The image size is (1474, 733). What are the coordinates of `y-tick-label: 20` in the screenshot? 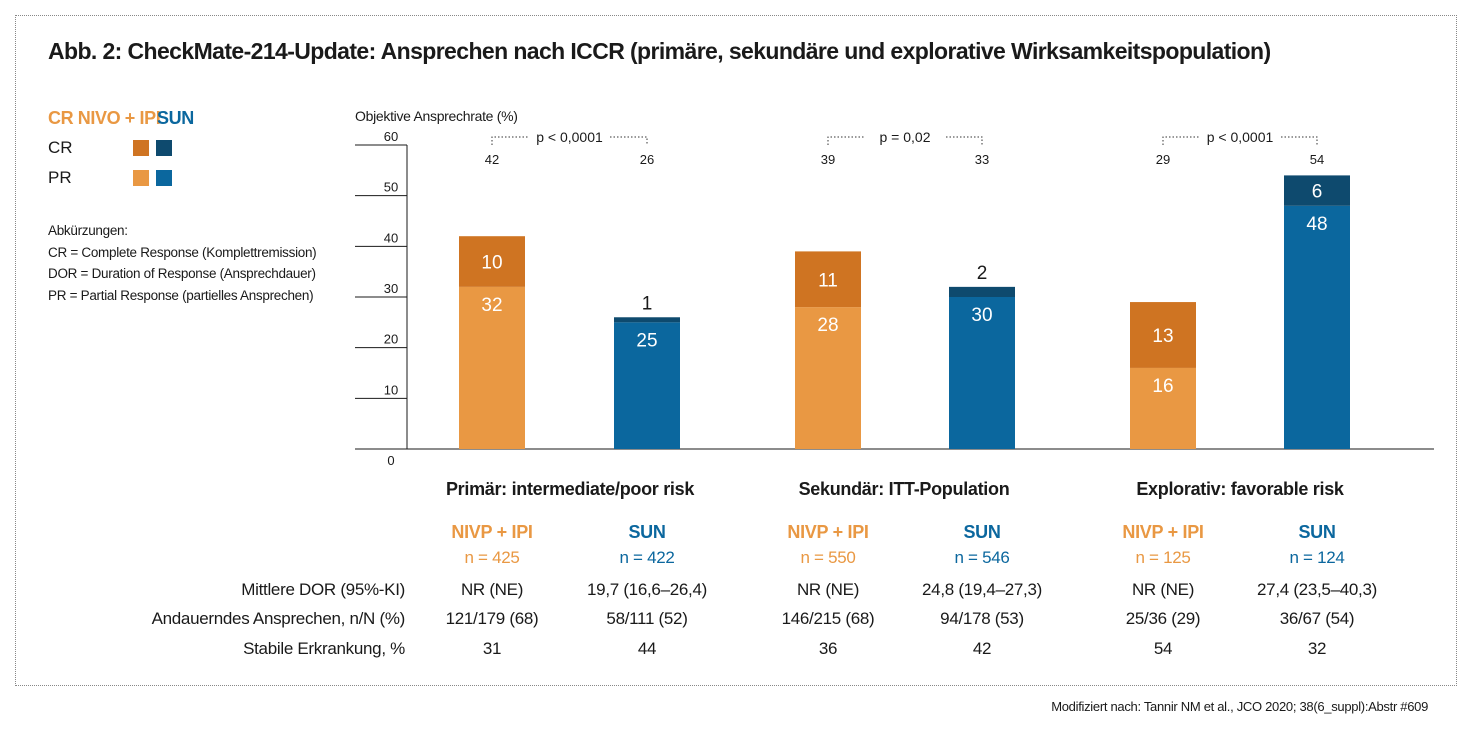 It's located at (391, 339).